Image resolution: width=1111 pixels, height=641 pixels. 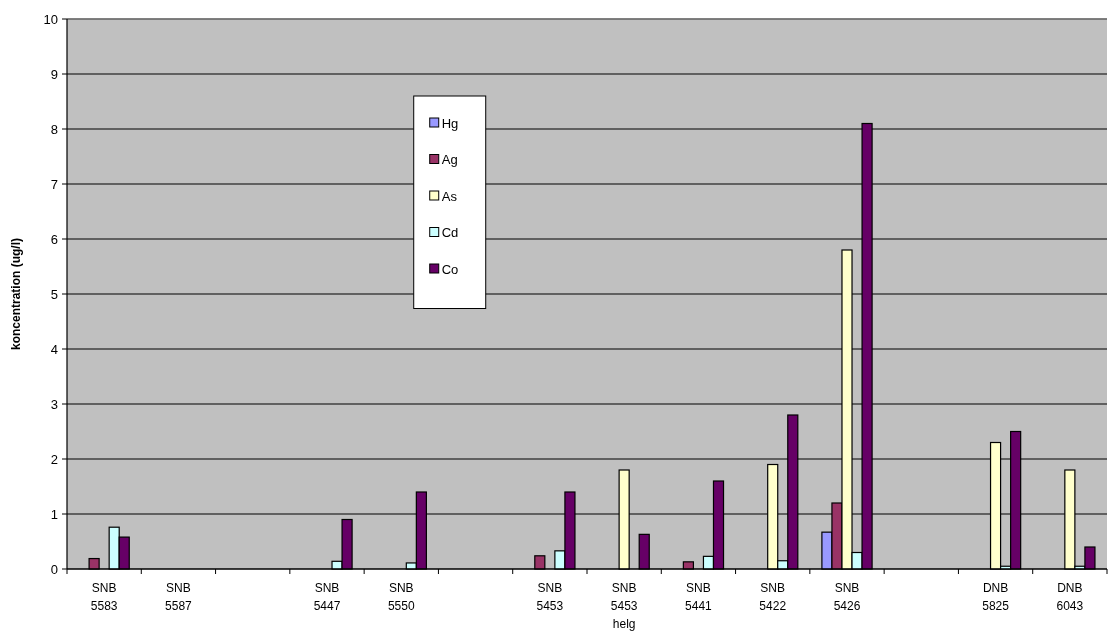 I want to click on x-tick-label: DNB 5825, so click(x=996, y=597).